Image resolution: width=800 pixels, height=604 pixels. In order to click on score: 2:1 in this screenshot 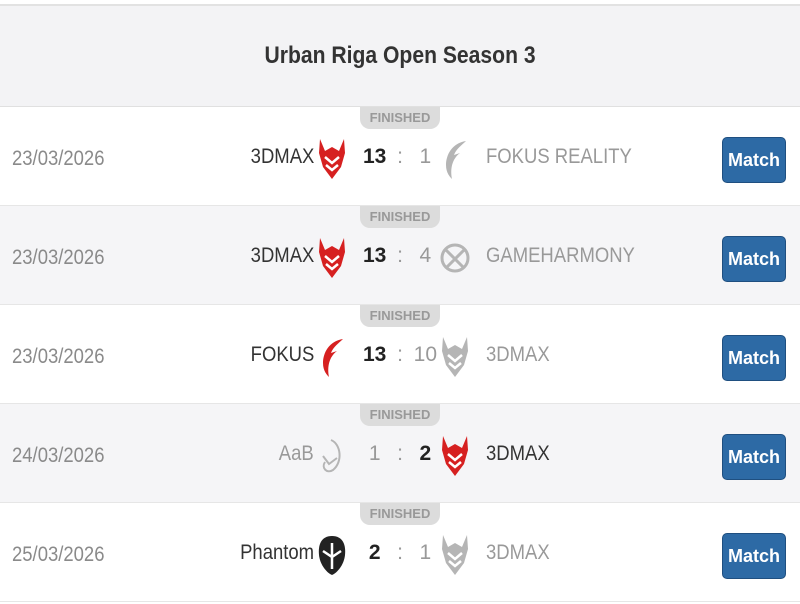, I will do `click(400, 553)`.